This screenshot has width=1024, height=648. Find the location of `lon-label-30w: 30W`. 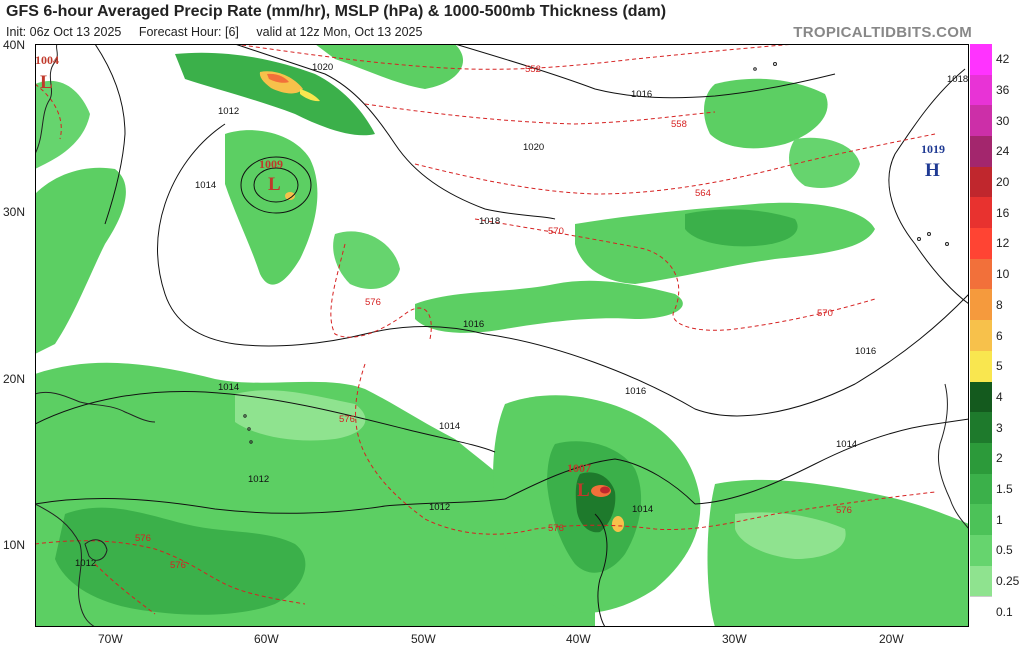

lon-label-30w: 30W is located at coordinates (734, 639).